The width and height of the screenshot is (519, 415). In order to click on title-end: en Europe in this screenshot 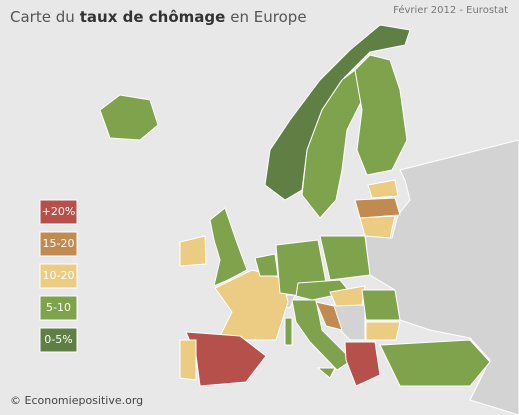, I will do `click(268, 17)`.